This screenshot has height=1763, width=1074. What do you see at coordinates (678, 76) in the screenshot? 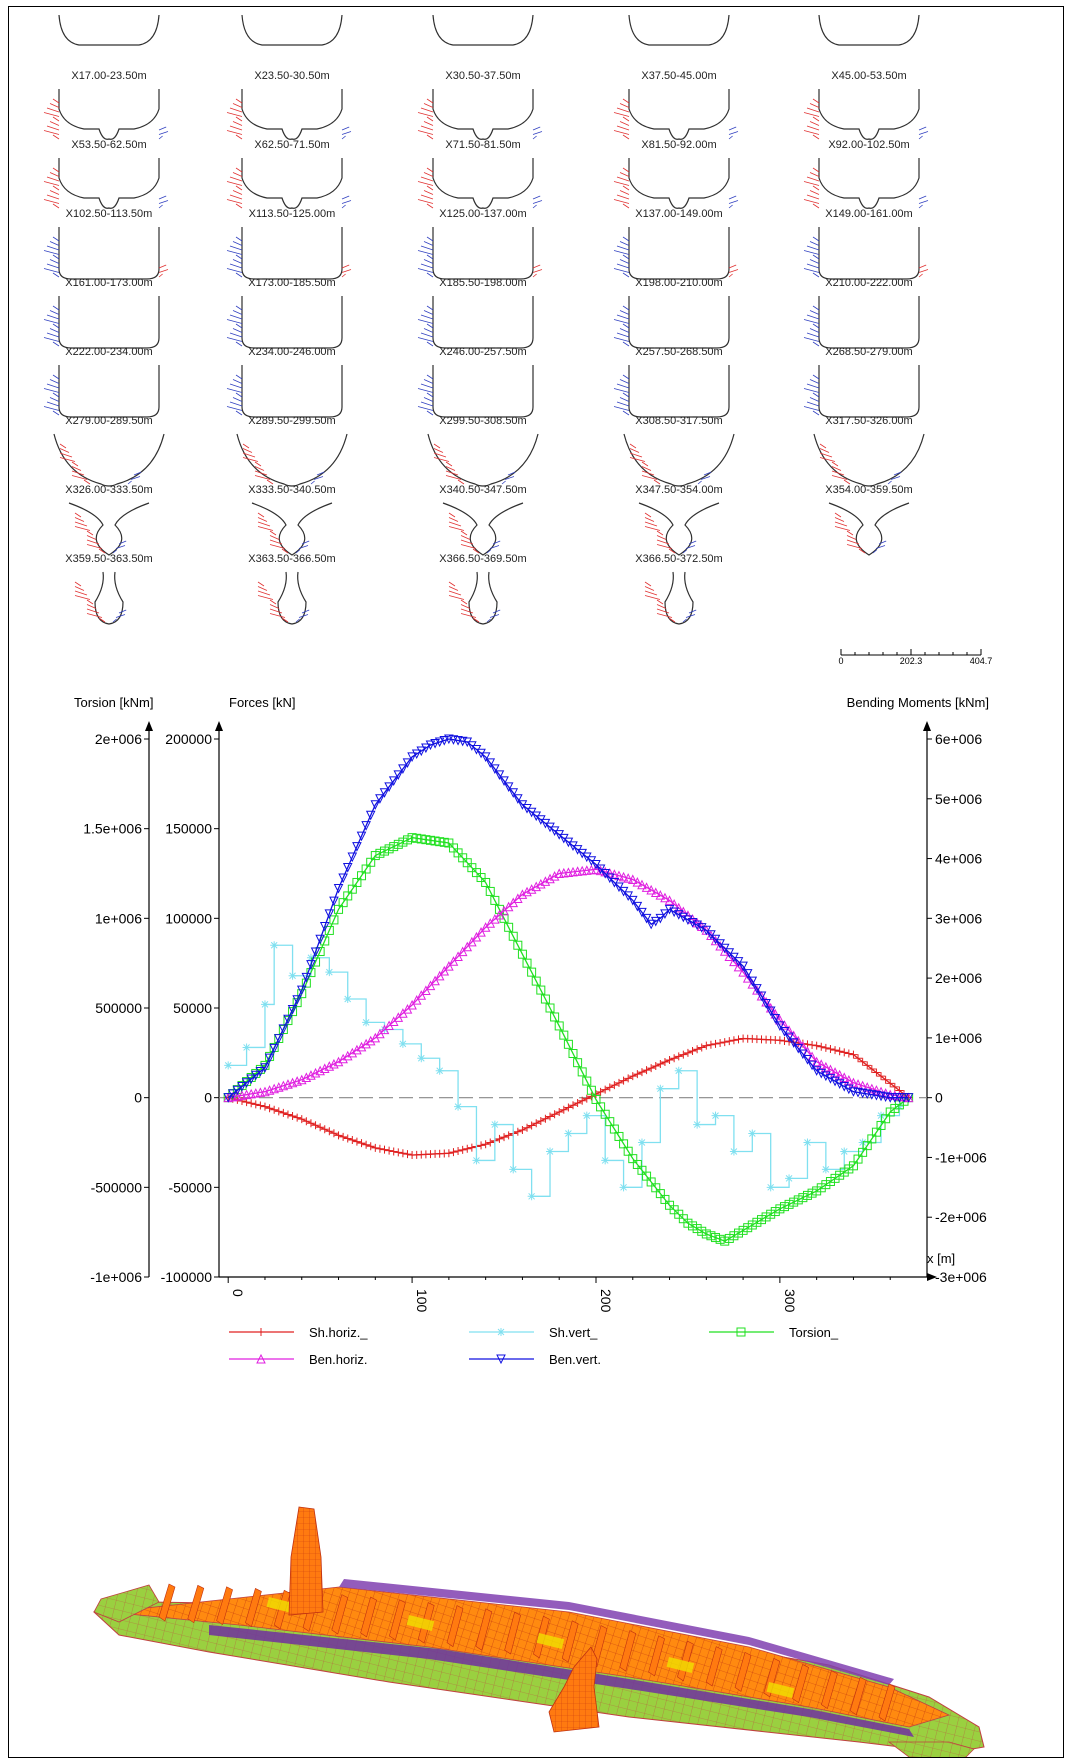
I see `section-label: X37.50-45.00m` at bounding box center [678, 76].